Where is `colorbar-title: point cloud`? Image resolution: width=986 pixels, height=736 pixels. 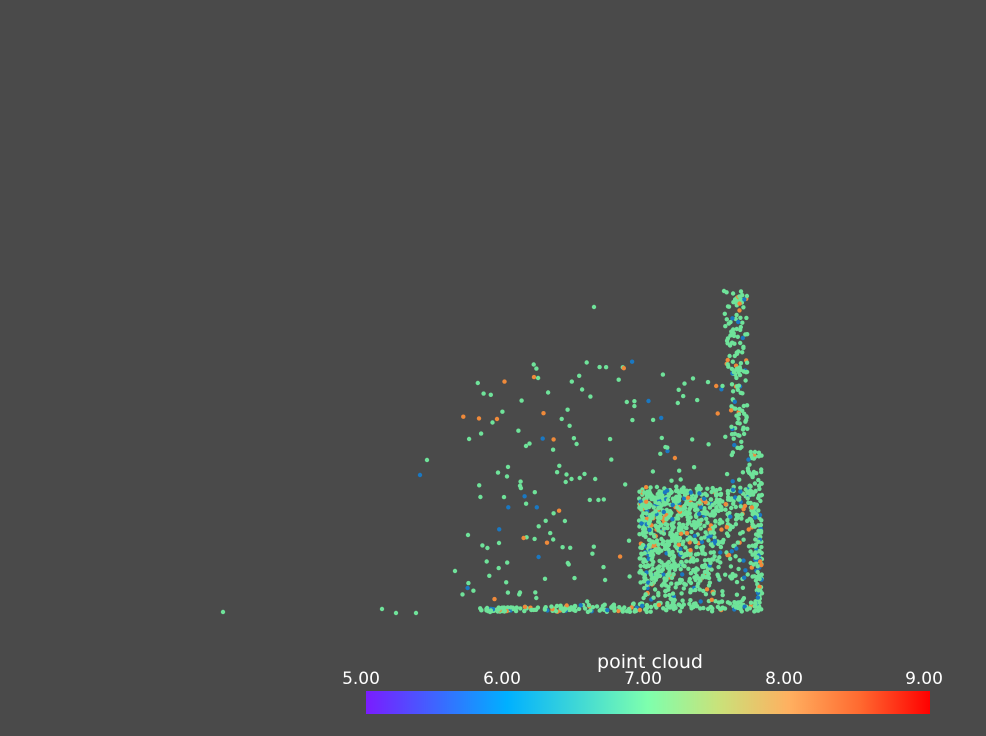 colorbar-title: point cloud is located at coordinates (650, 662).